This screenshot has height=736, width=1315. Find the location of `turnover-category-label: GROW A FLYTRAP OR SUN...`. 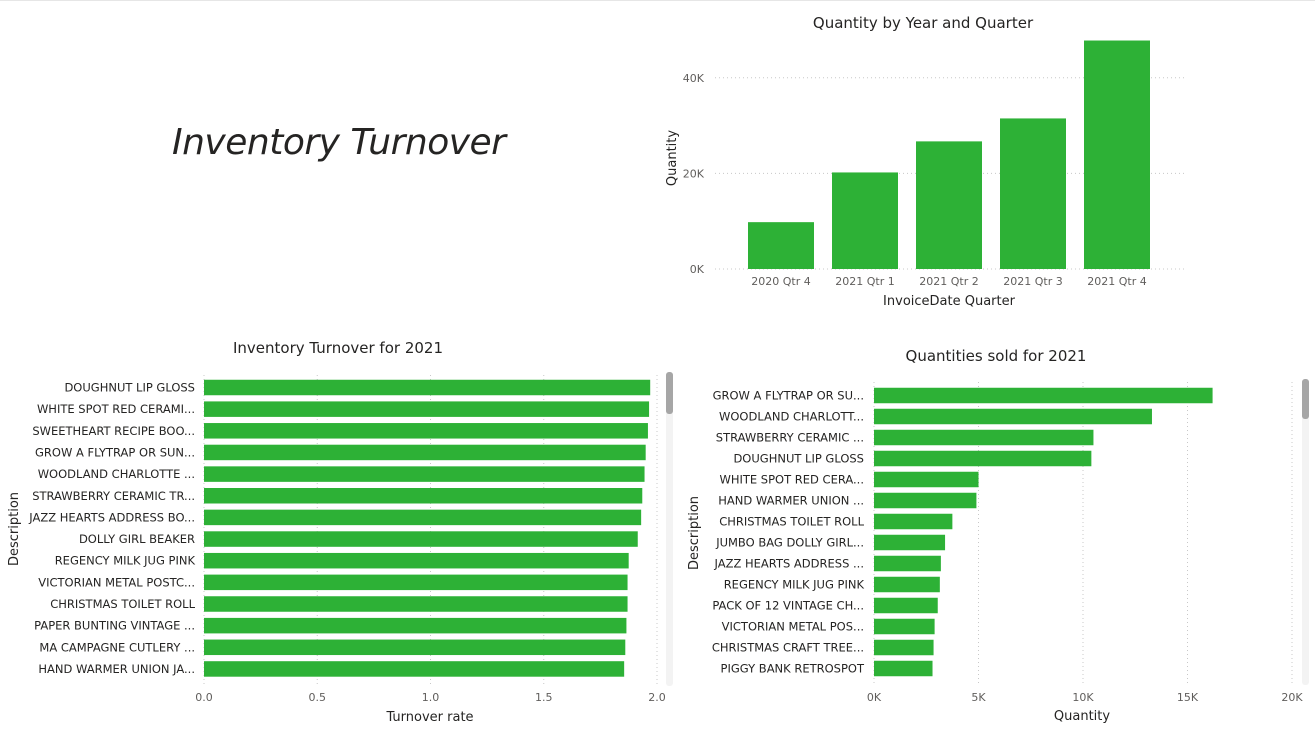

turnover-category-label: GROW A FLYTRAP OR SUN... is located at coordinates (115, 452).